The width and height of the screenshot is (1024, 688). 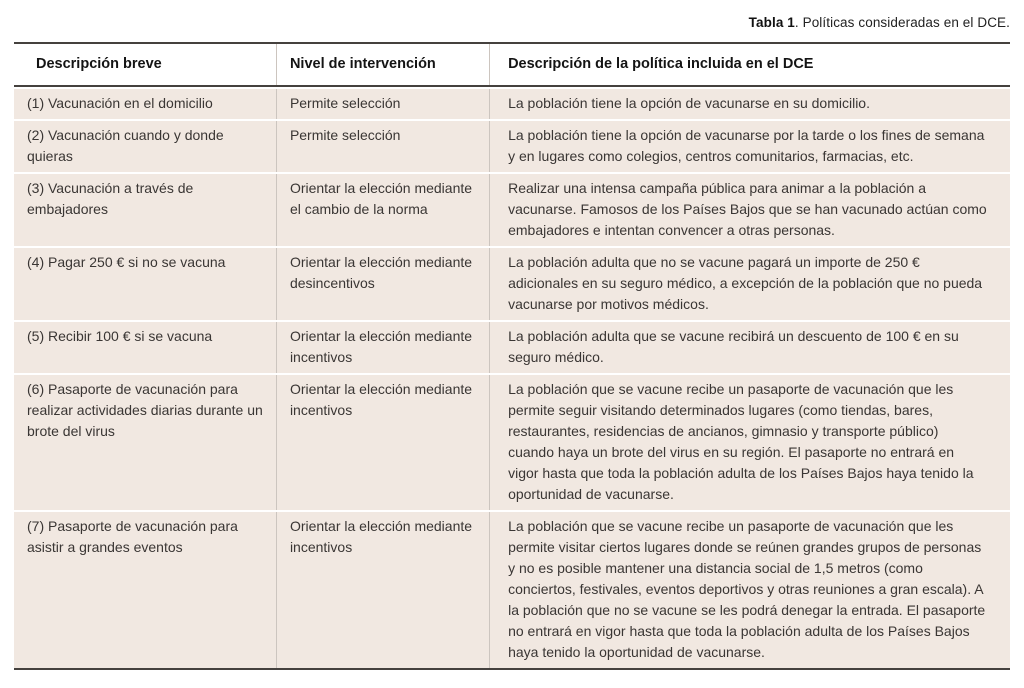 What do you see at coordinates (145, 347) in the screenshot?
I see `cell-descripcion-breve: (5) Recibir 100 € si se vacuna` at bounding box center [145, 347].